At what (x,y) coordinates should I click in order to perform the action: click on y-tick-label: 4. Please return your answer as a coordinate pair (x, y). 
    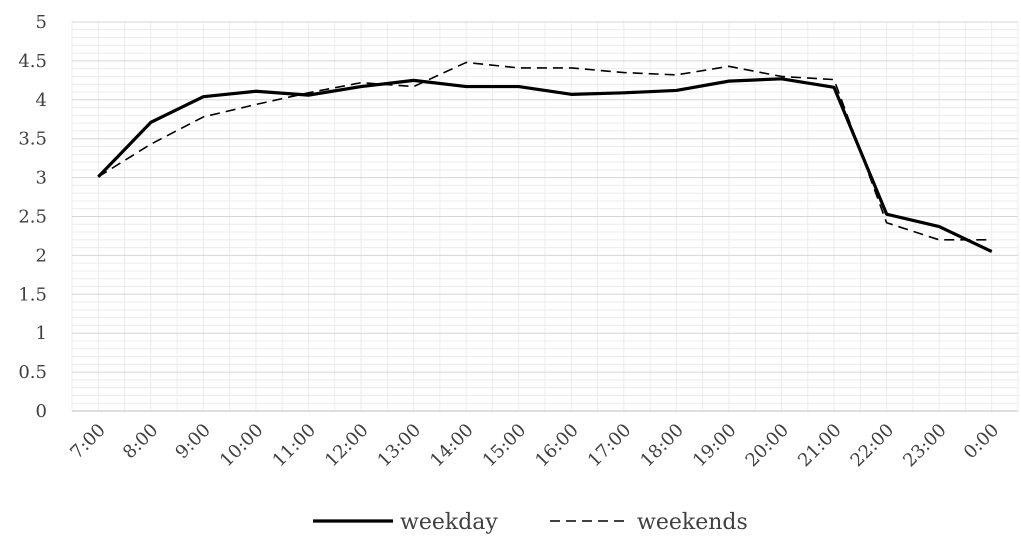
    Looking at the image, I should click on (41, 100).